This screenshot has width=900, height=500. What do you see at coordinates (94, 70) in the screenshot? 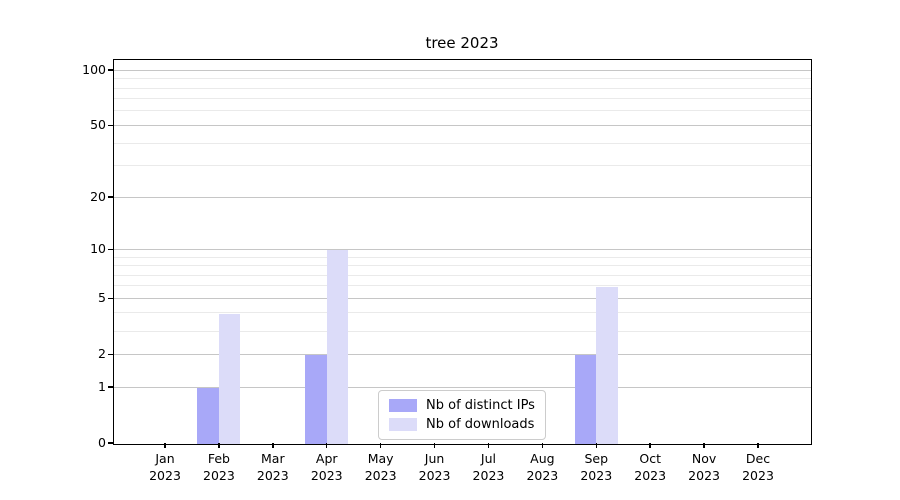
I see `y-tick-label-100: 100` at bounding box center [94, 70].